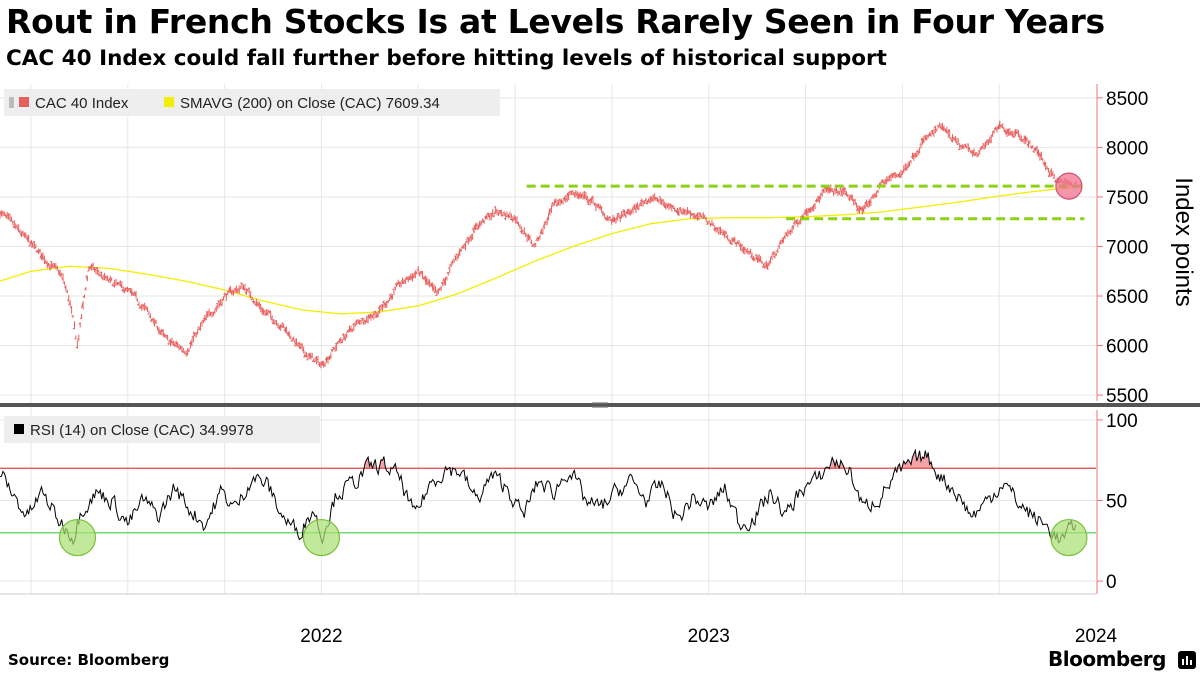 Image resolution: width=1200 pixels, height=675 pixels. What do you see at coordinates (1107, 659) in the screenshot?
I see `brand-logo: Bloomberg` at bounding box center [1107, 659].